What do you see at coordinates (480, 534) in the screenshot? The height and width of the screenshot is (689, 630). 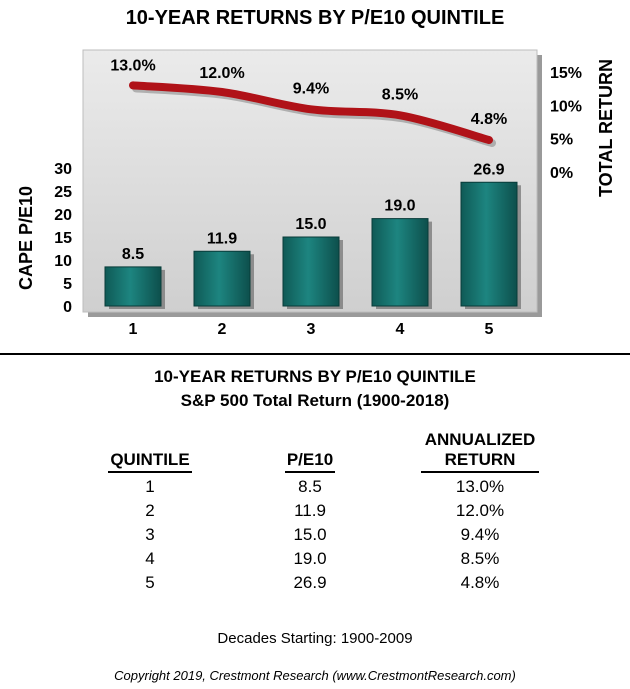 I see `cell-return: 9.4%` at bounding box center [480, 534].